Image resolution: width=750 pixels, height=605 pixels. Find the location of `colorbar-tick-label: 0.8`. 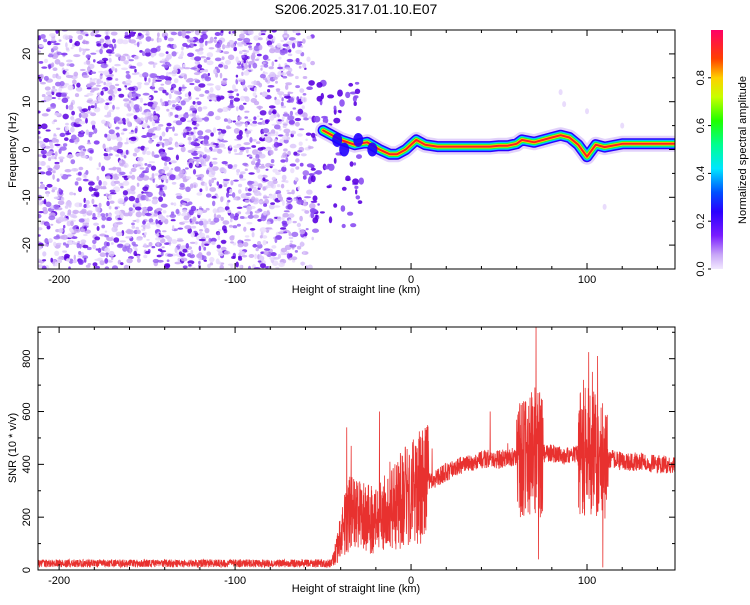

colorbar-tick-label: 0.8 is located at coordinates (701, 77).